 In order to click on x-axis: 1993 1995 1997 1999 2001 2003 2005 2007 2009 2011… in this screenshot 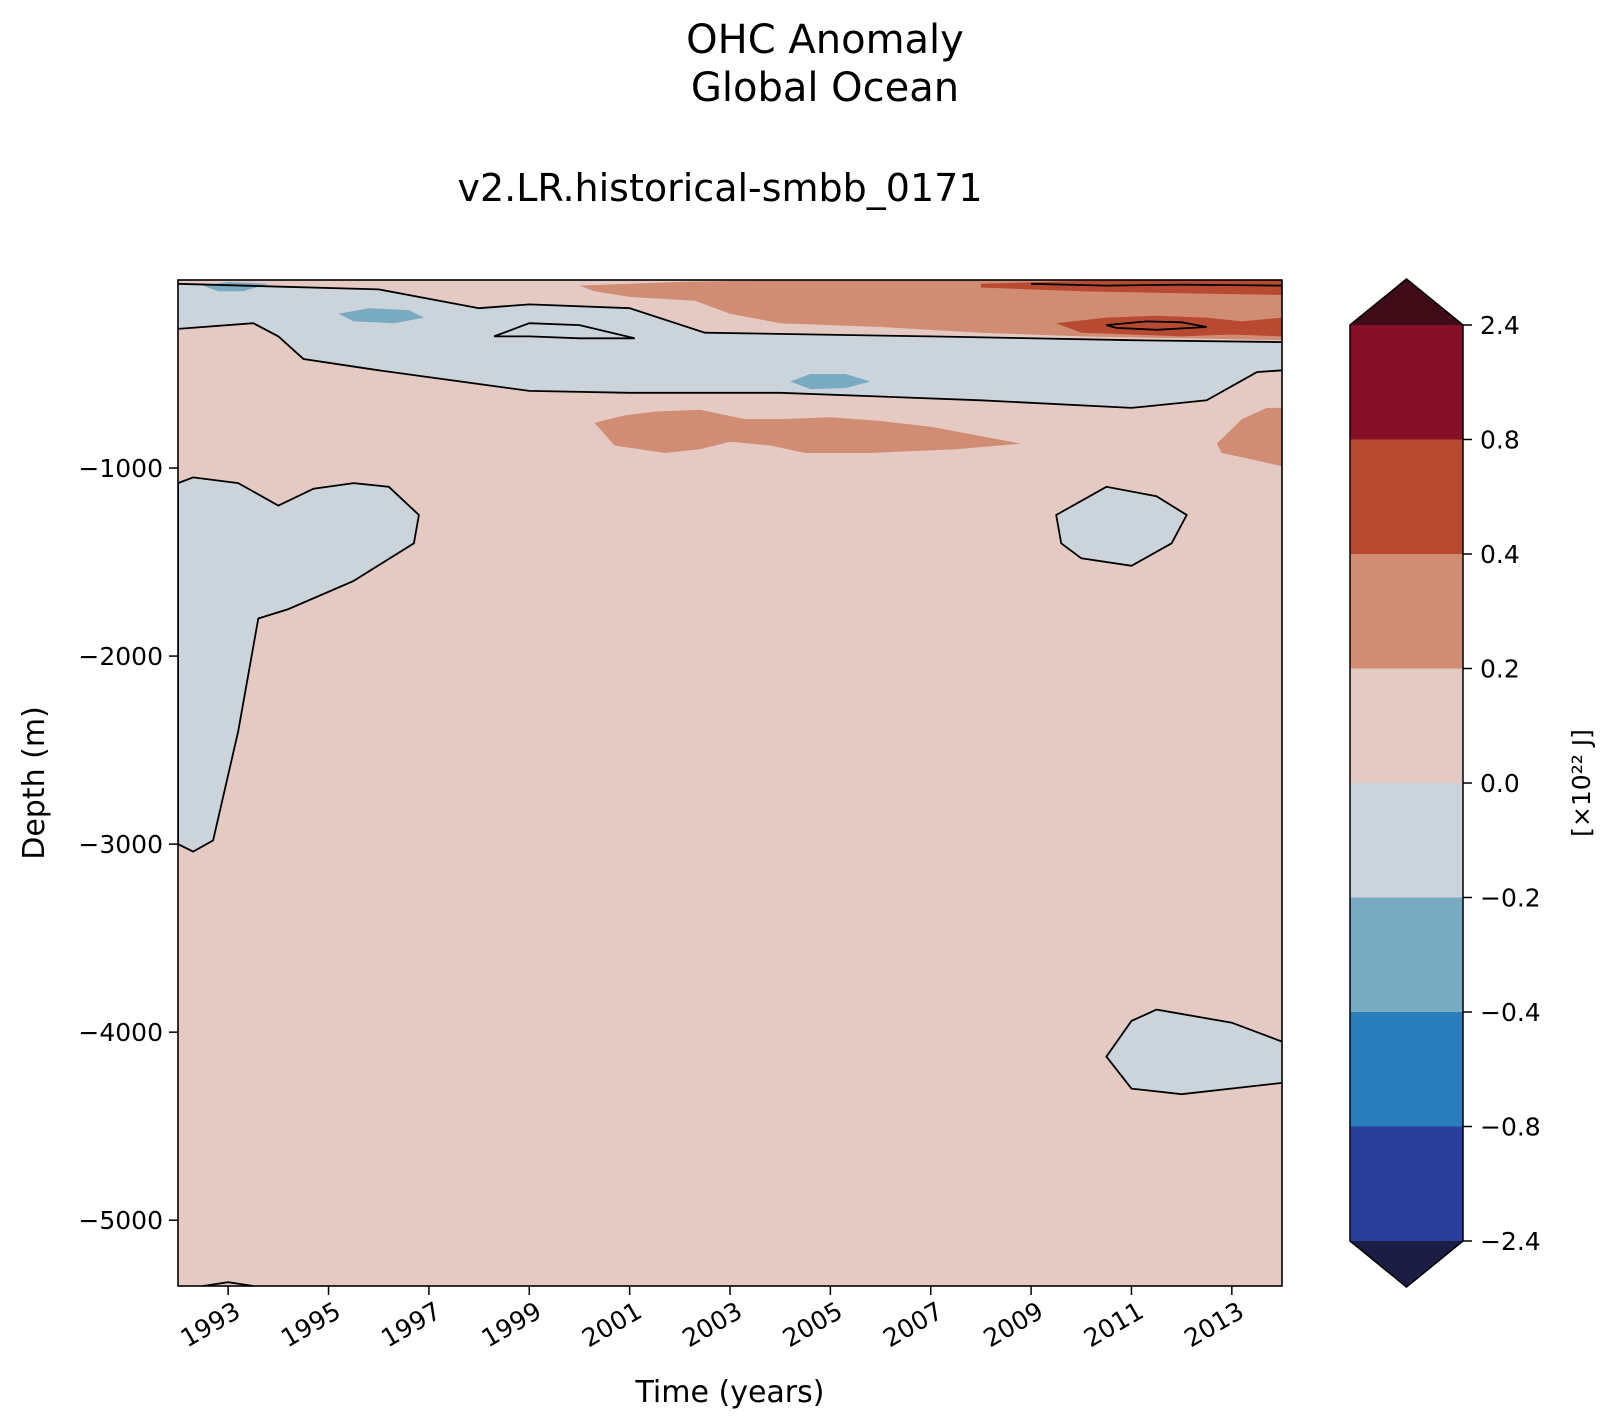, I will do `click(712, 1319)`.